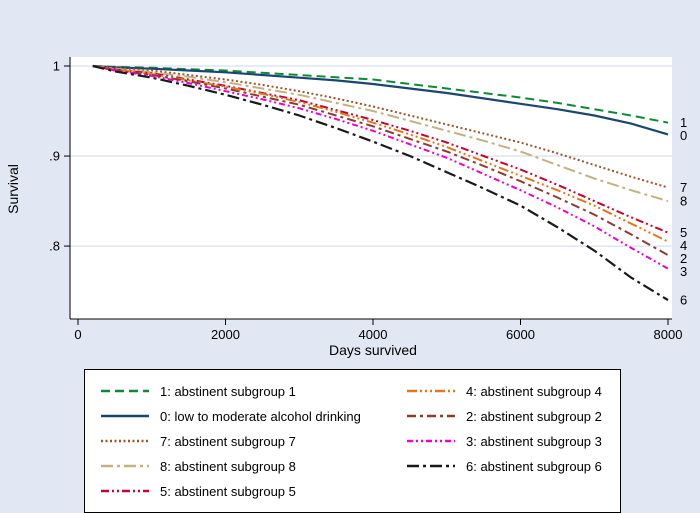 Image resolution: width=700 pixels, height=513 pixels. What do you see at coordinates (225, 334) in the screenshot?
I see `x-tick-label: 2000` at bounding box center [225, 334].